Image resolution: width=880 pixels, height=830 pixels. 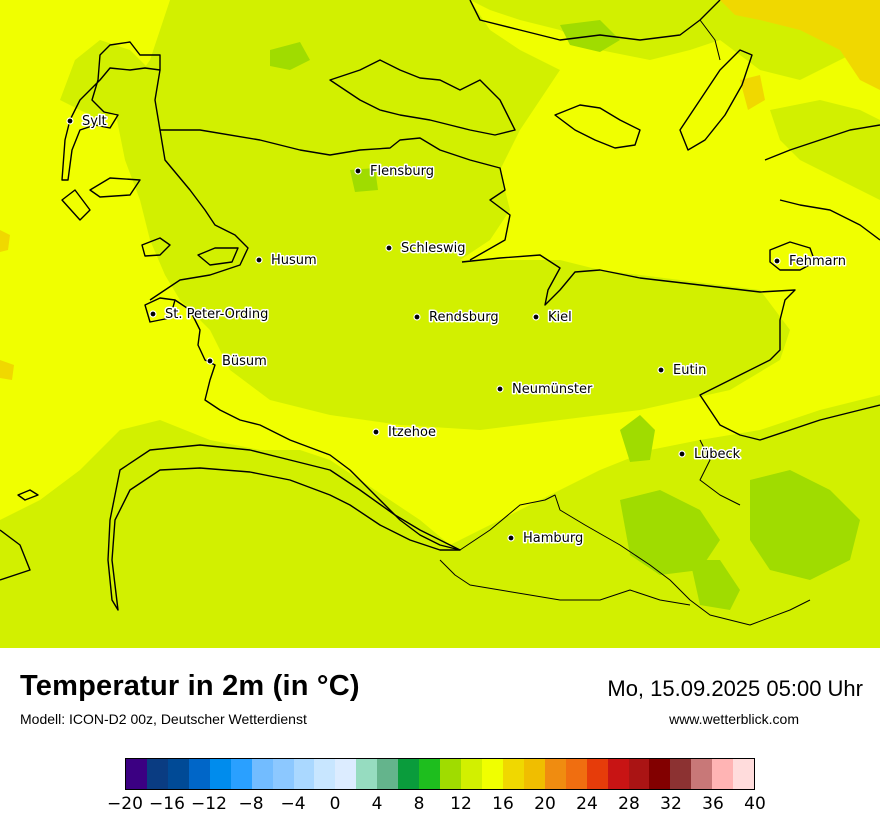 What do you see at coordinates (503, 804) in the screenshot?
I see `color-scale-tick-label: 16` at bounding box center [503, 804].